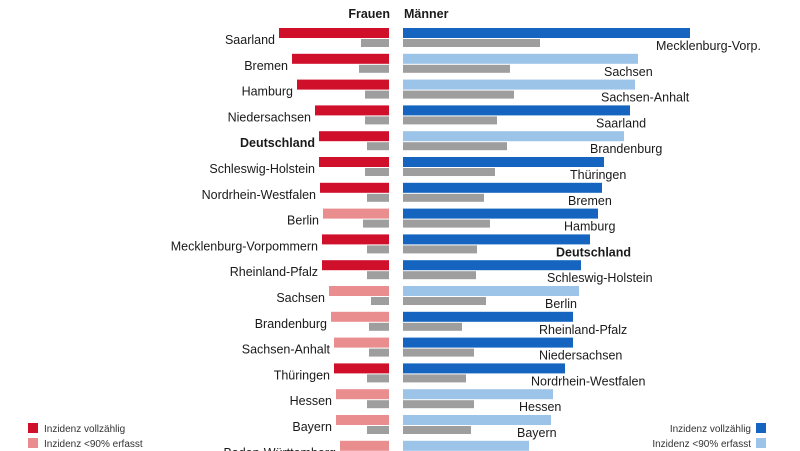 Image resolution: width=800 pixels, height=451 pixels. What do you see at coordinates (593, 252) in the screenshot?
I see `men-category-label: Deutschland` at bounding box center [593, 252].